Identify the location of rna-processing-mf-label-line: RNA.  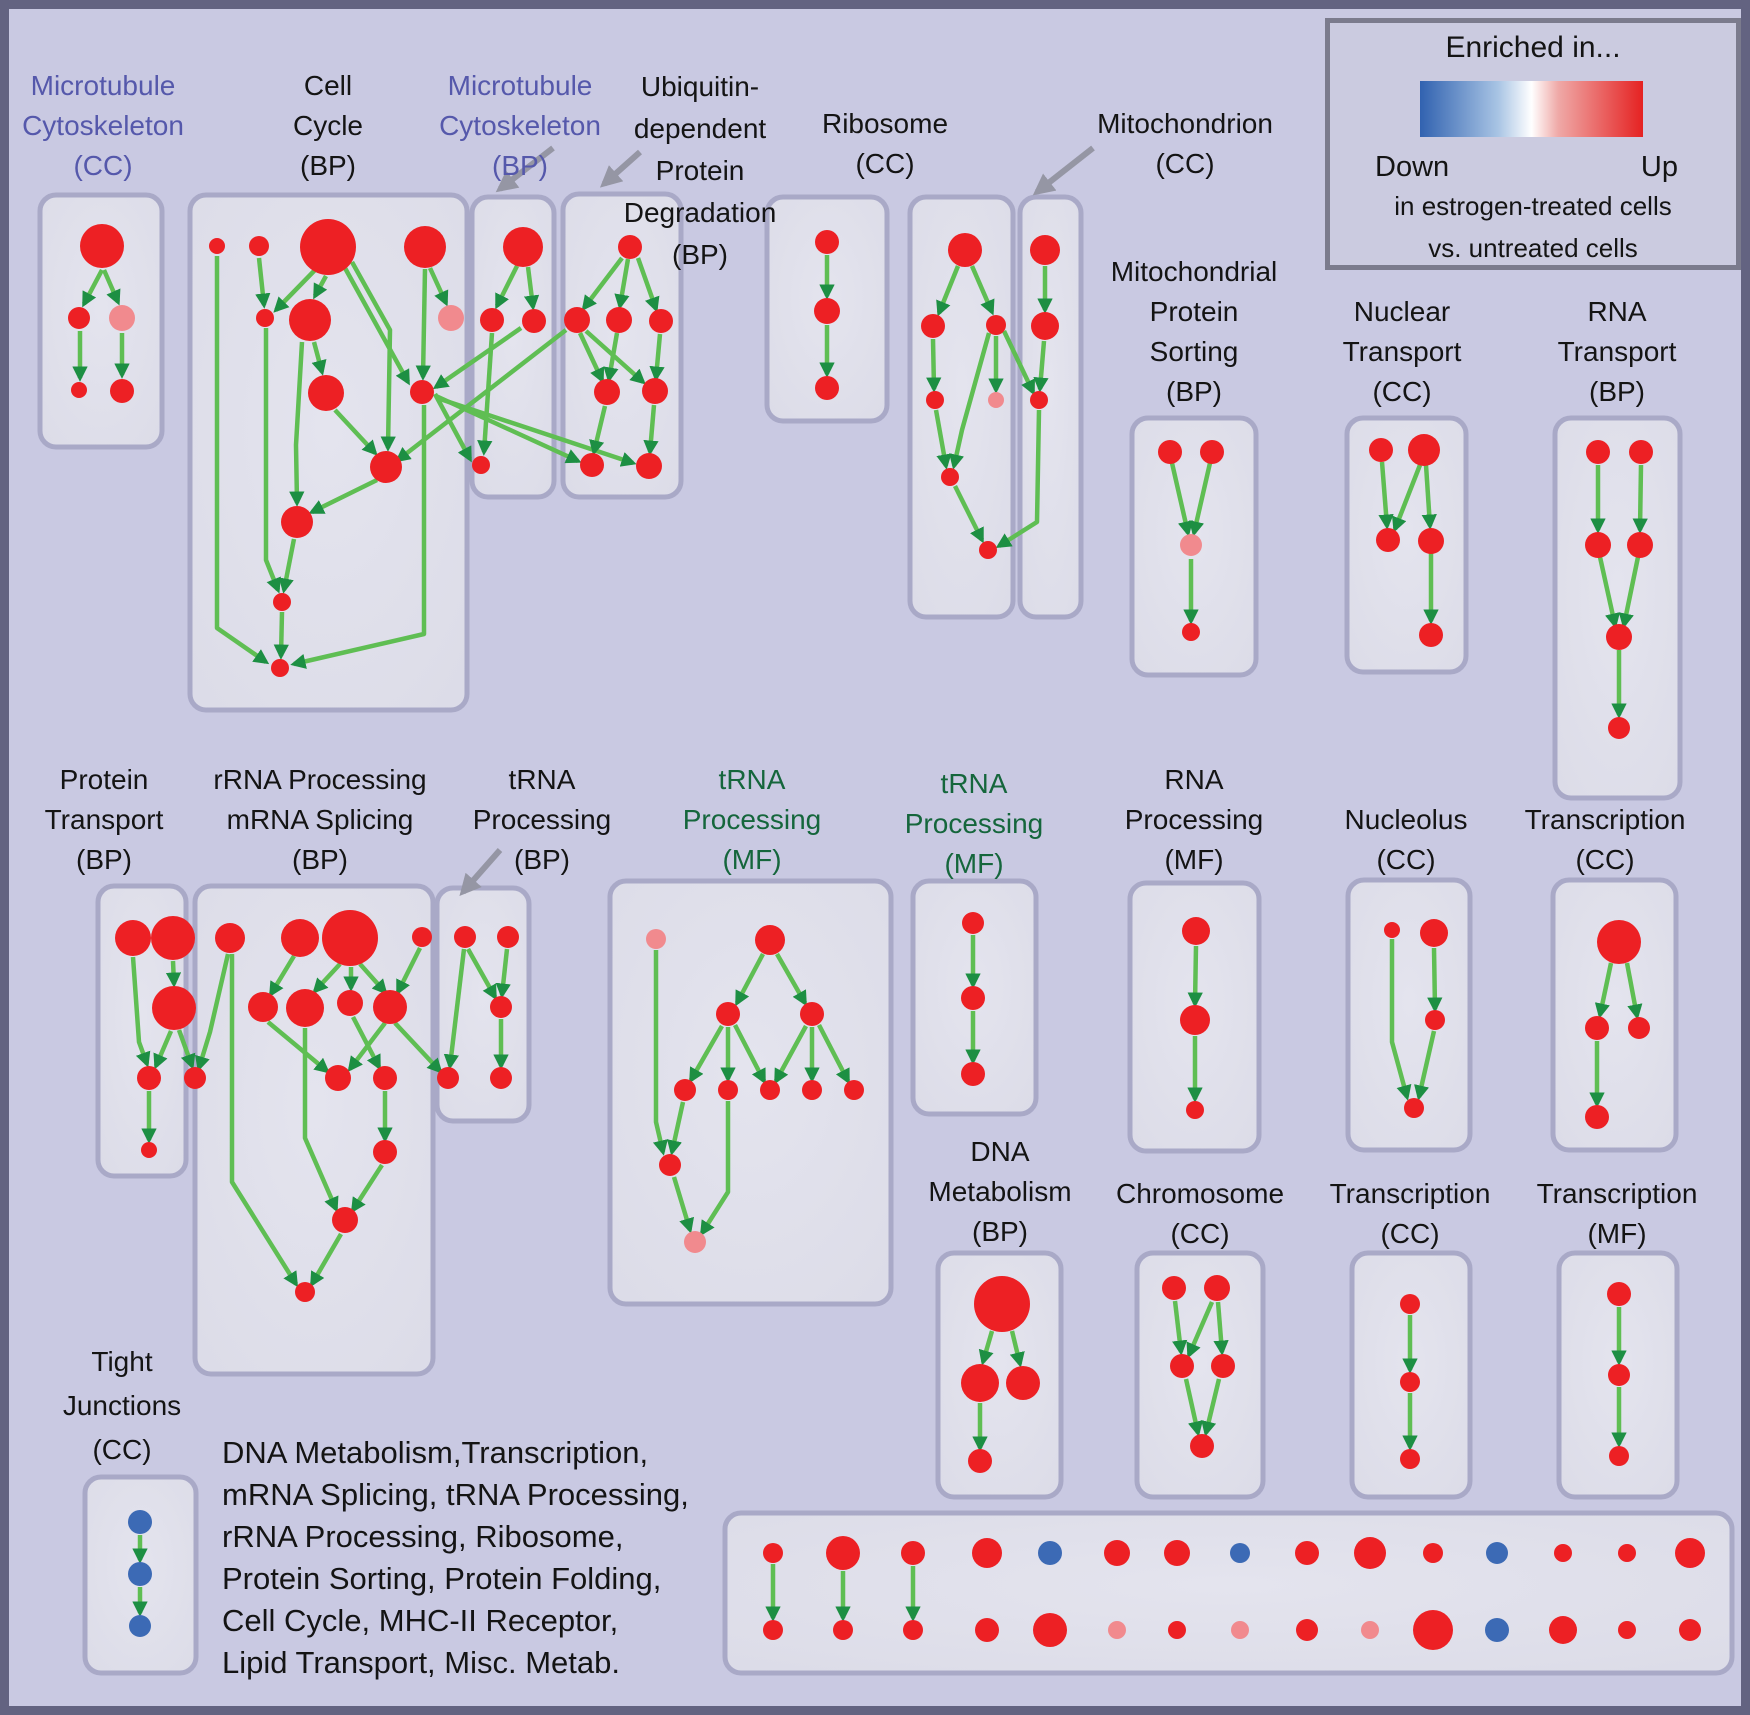
(1194, 779).